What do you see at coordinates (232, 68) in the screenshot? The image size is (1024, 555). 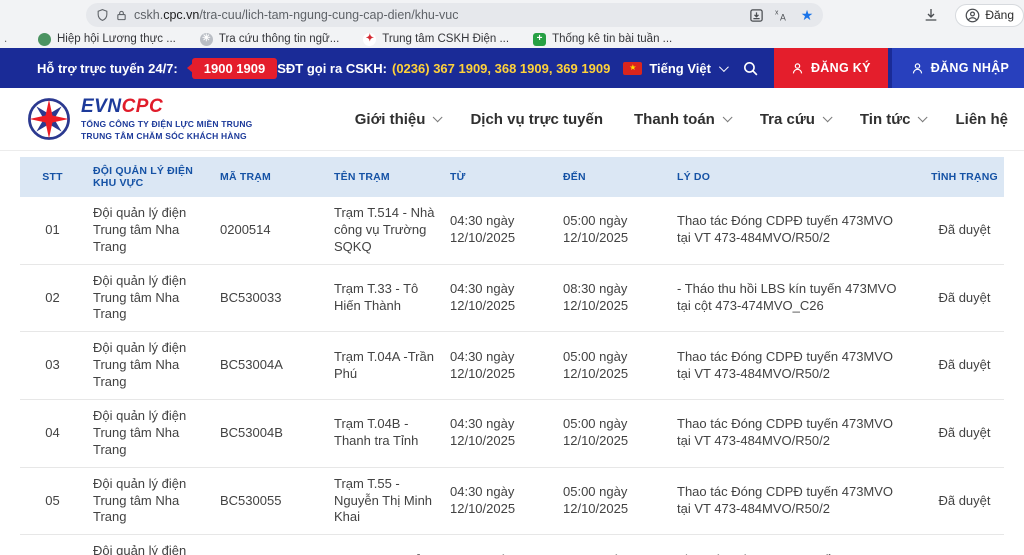 I see `hotline-badge: 1900 1909` at bounding box center [232, 68].